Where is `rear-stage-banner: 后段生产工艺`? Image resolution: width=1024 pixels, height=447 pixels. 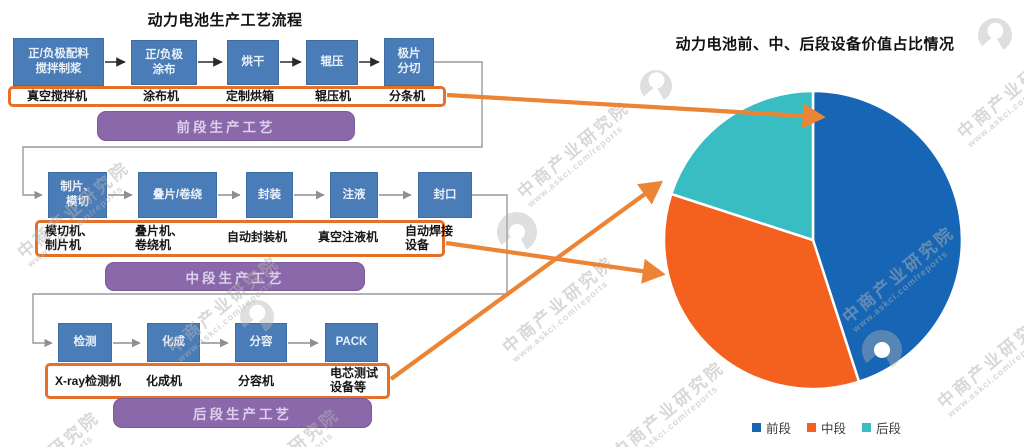
rear-stage-banner: 后段生产工艺 is located at coordinates (242, 413).